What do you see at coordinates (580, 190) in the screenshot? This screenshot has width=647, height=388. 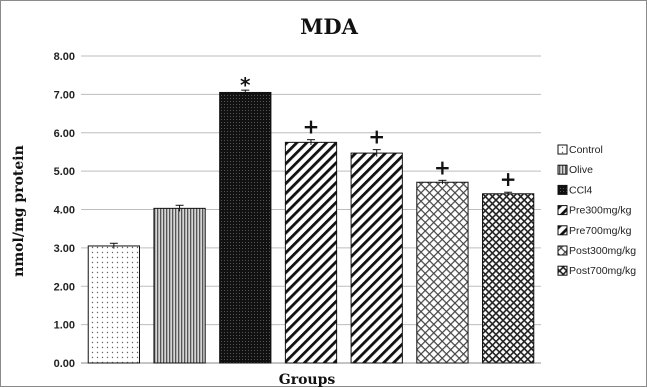 I see `legend-label: CCl4` at bounding box center [580, 190].